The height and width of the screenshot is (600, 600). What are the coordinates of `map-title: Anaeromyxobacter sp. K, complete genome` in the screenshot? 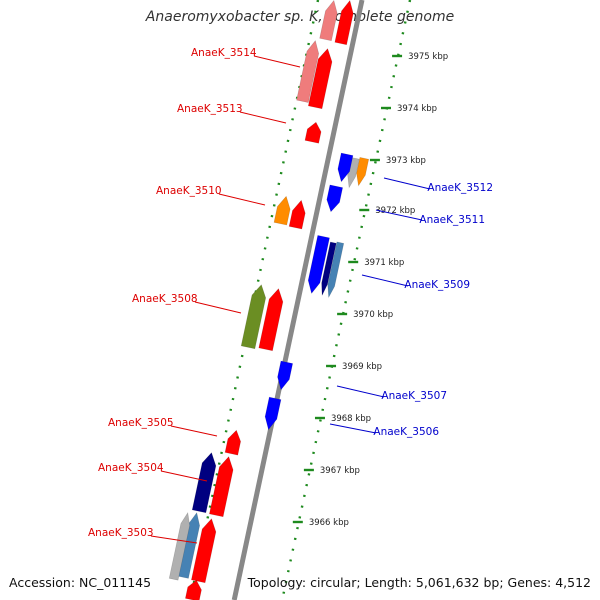 It's located at (300, 17).